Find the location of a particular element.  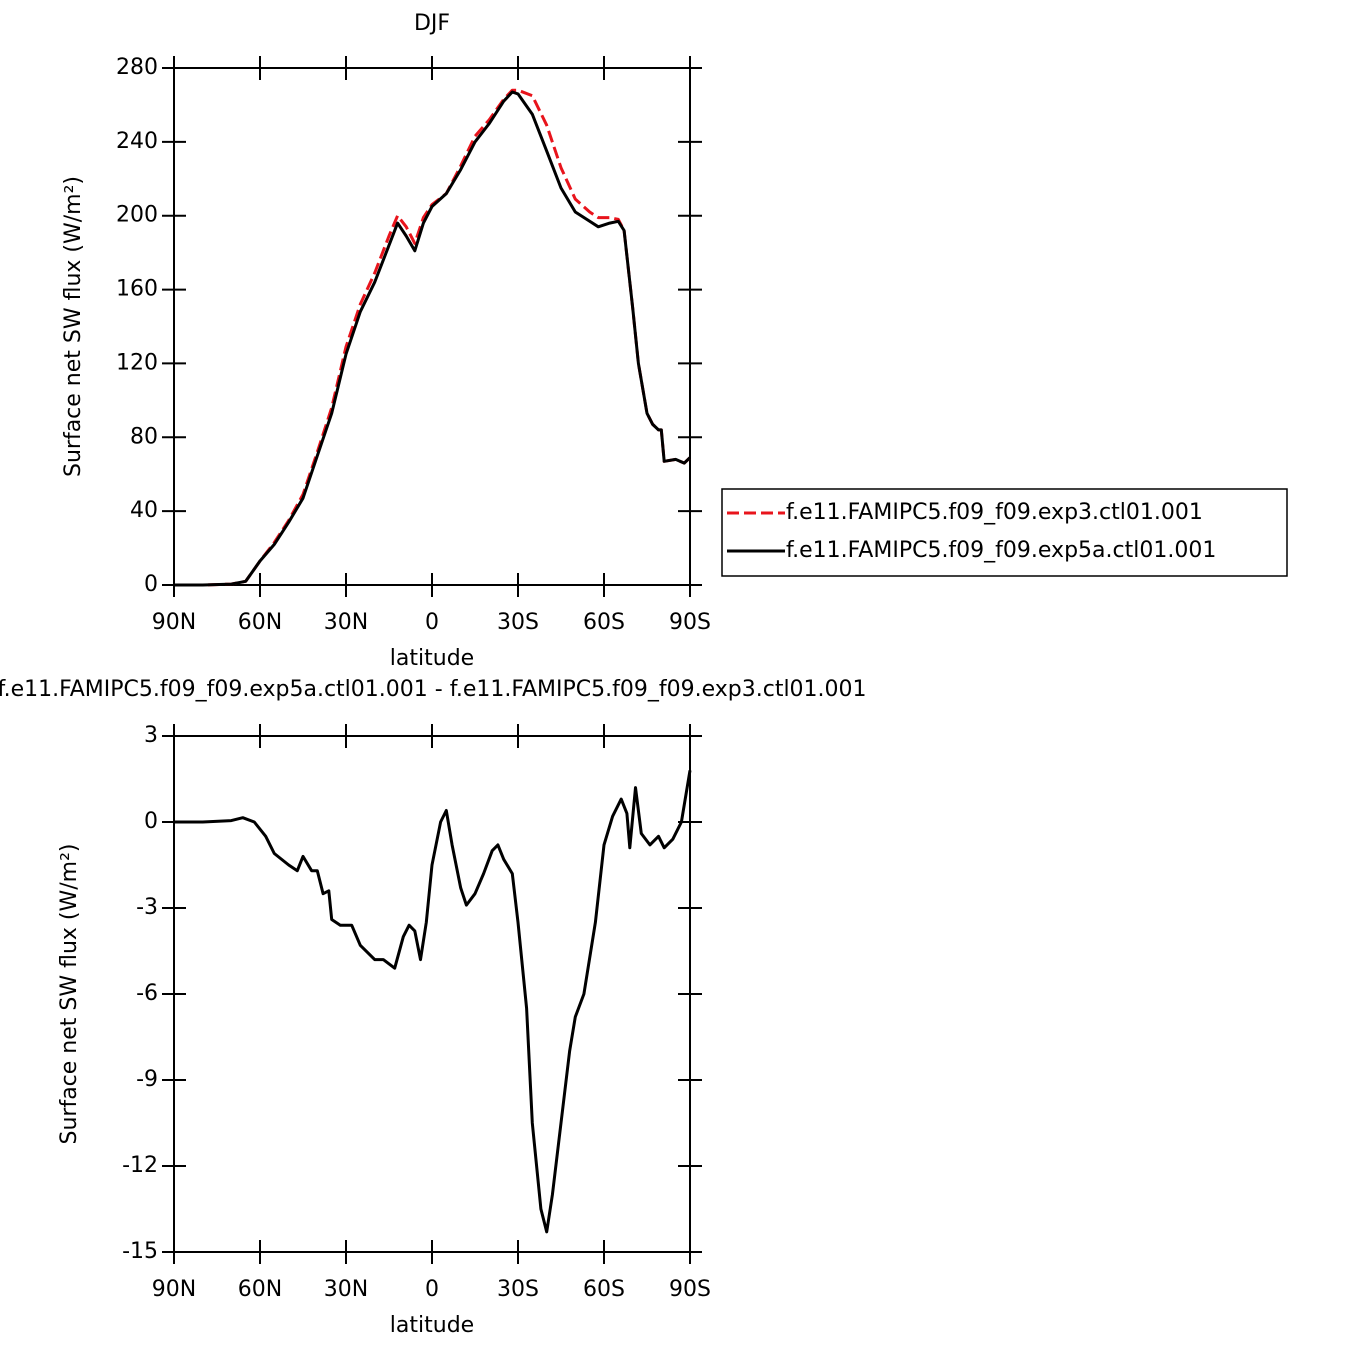

y-tick-label: -9 is located at coordinates (147, 1079).